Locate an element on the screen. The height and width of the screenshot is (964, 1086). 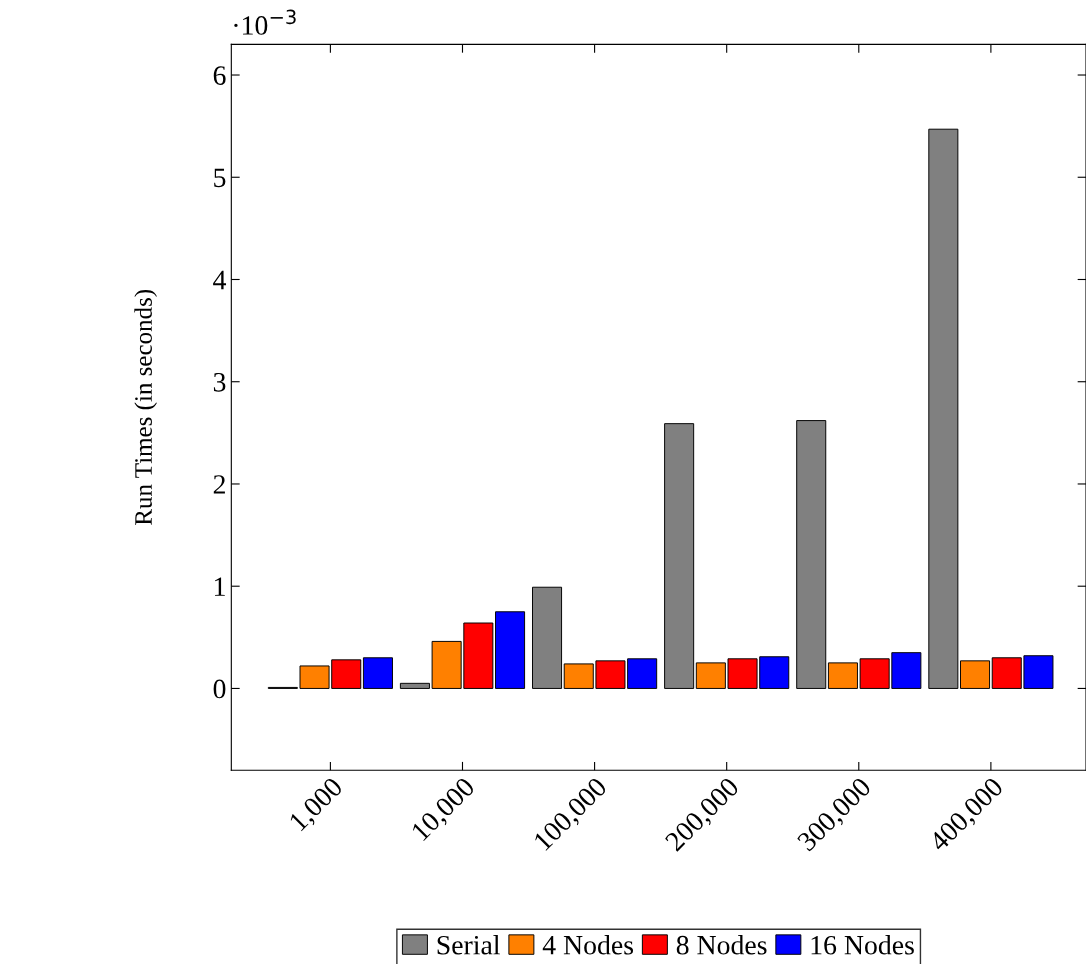
legend-label: Serial is located at coordinates (468, 945).